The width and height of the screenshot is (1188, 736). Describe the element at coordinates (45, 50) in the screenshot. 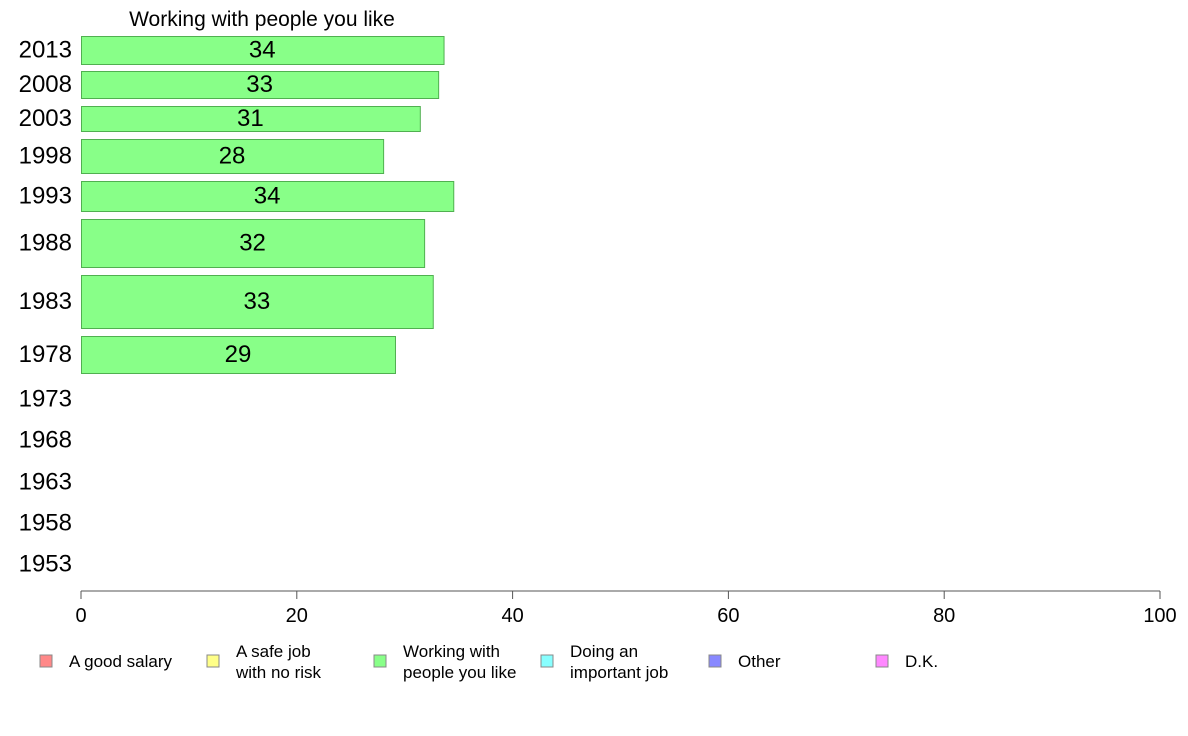

I see `y-tick-label: 2013` at that location.